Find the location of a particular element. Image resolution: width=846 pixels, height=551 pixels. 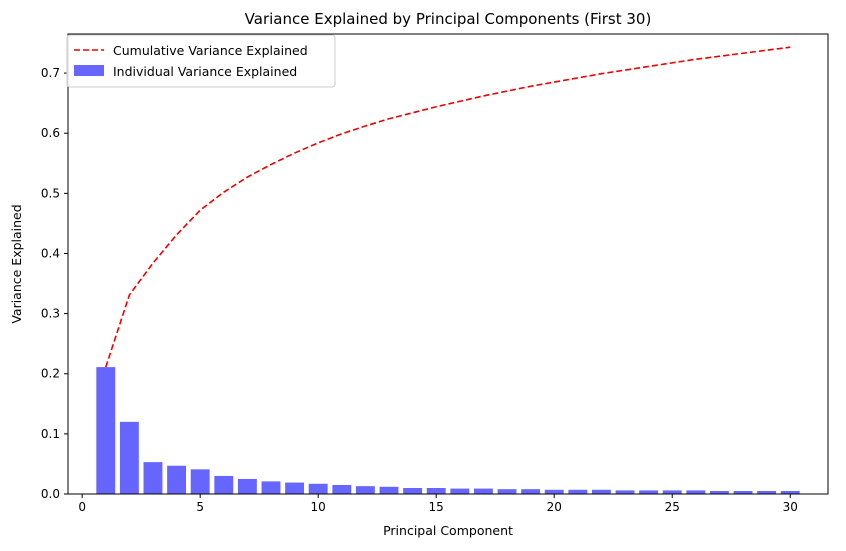

y-tick-label: 0.3 is located at coordinates (50, 314).